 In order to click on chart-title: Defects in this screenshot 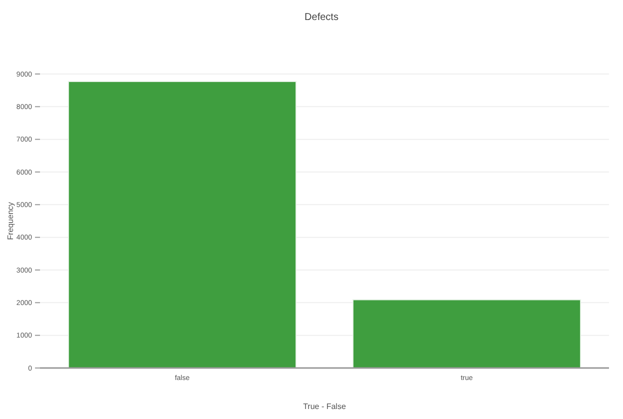, I will do `click(321, 17)`.